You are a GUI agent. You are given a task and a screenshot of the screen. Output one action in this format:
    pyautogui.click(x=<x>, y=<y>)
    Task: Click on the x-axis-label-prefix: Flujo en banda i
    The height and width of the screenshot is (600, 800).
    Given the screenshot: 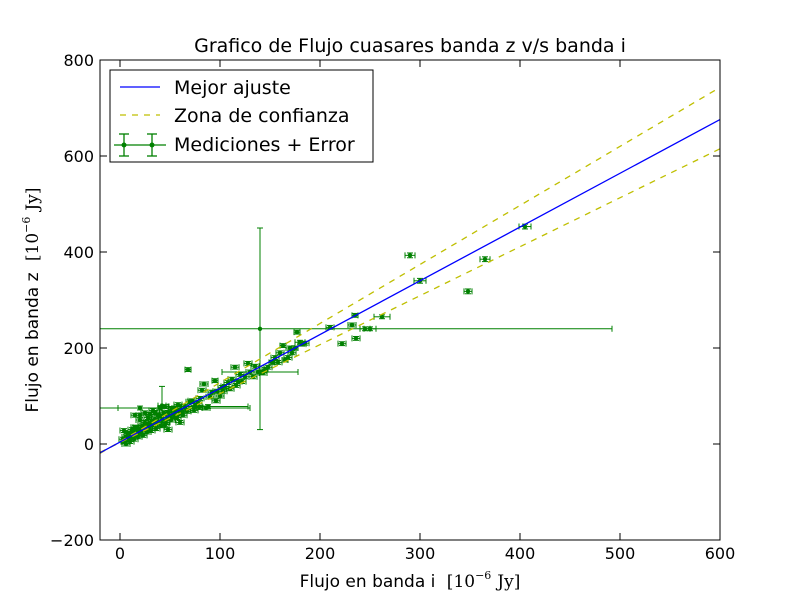 What is the action you would take?
    pyautogui.click(x=368, y=582)
    